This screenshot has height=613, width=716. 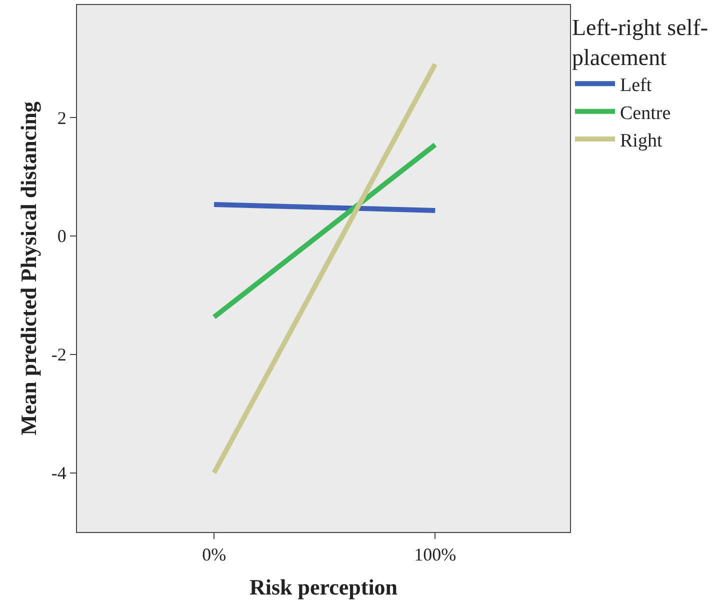 What do you see at coordinates (58, 354) in the screenshot?
I see `y-tick-label: -2` at bounding box center [58, 354].